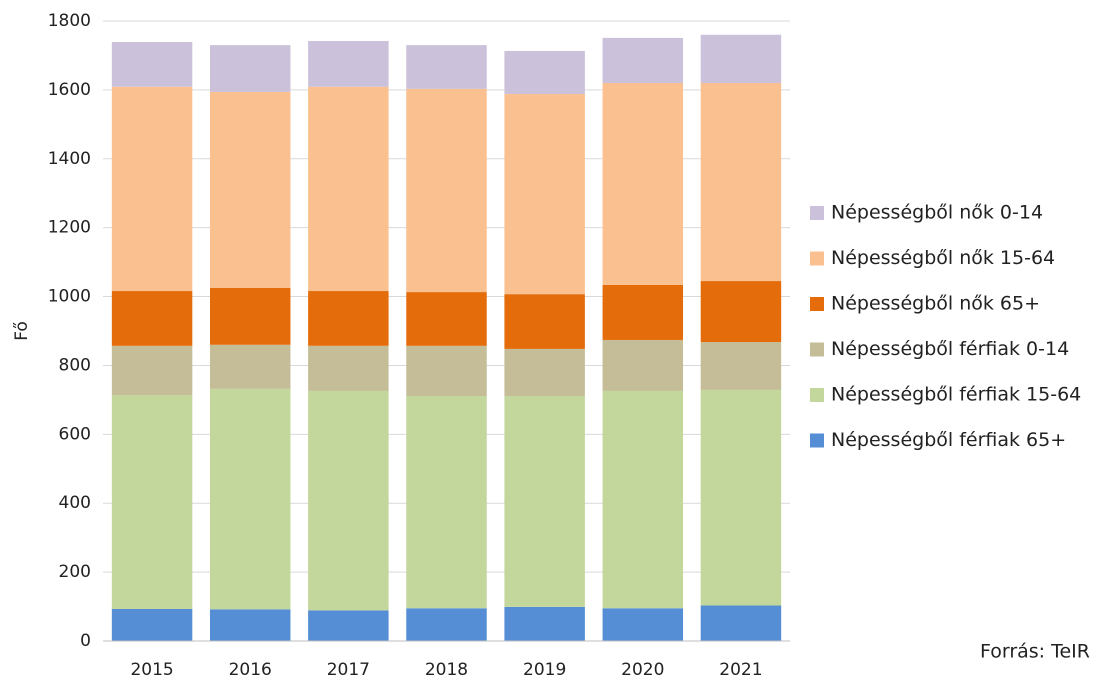 Image resolution: width=1101 pixels, height=685 pixels. Describe the element at coordinates (75, 503) in the screenshot. I see `y-tick-label: 400` at that location.